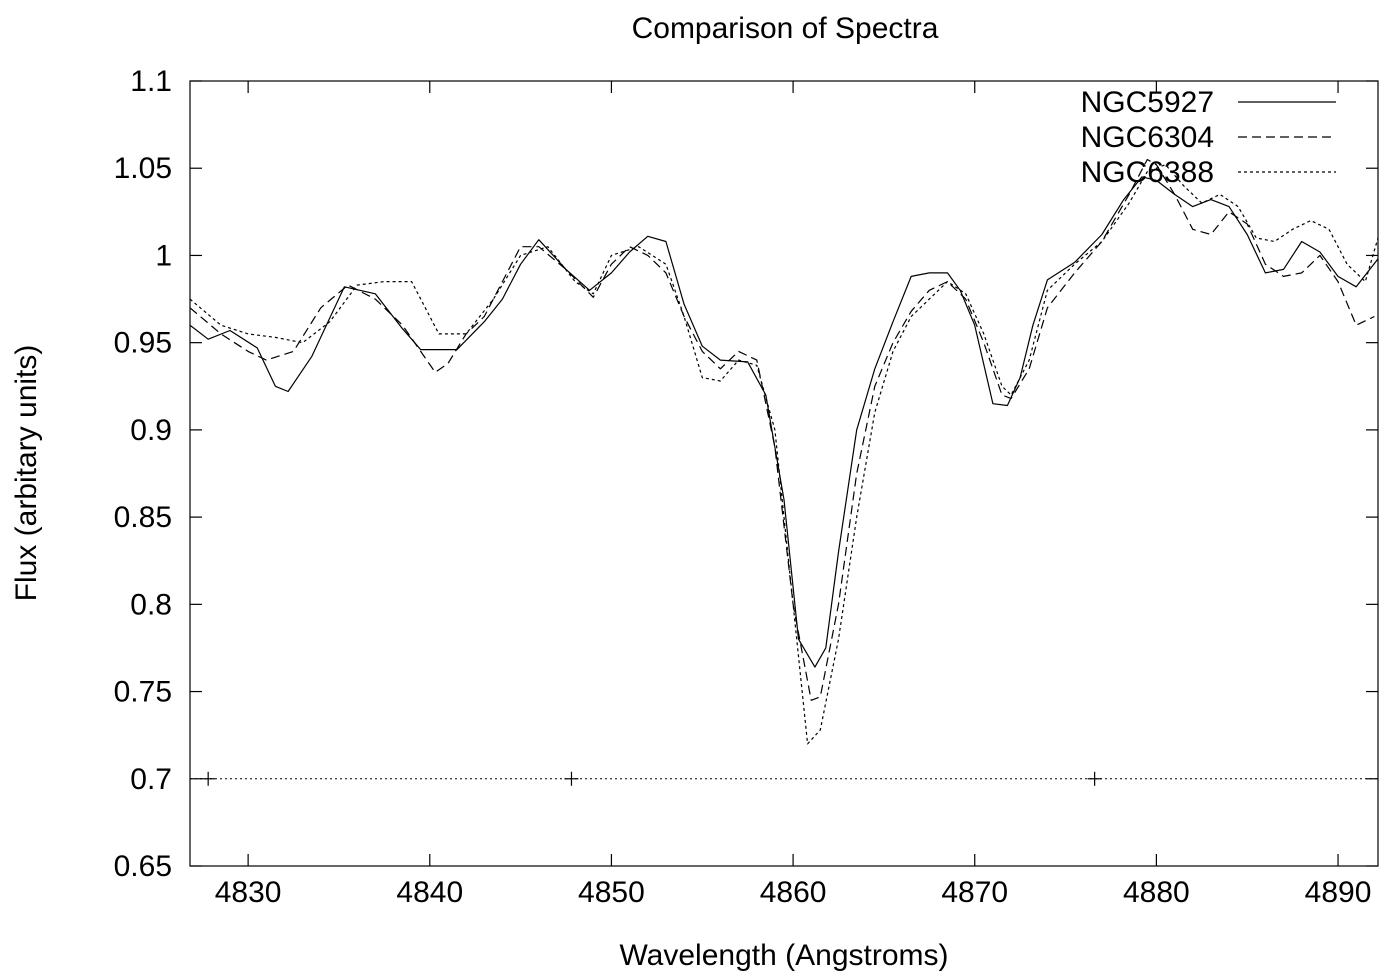 Image resolution: width=1393 pixels, height=979 pixels. I want to click on x-tick-label: 4870, so click(974, 892).